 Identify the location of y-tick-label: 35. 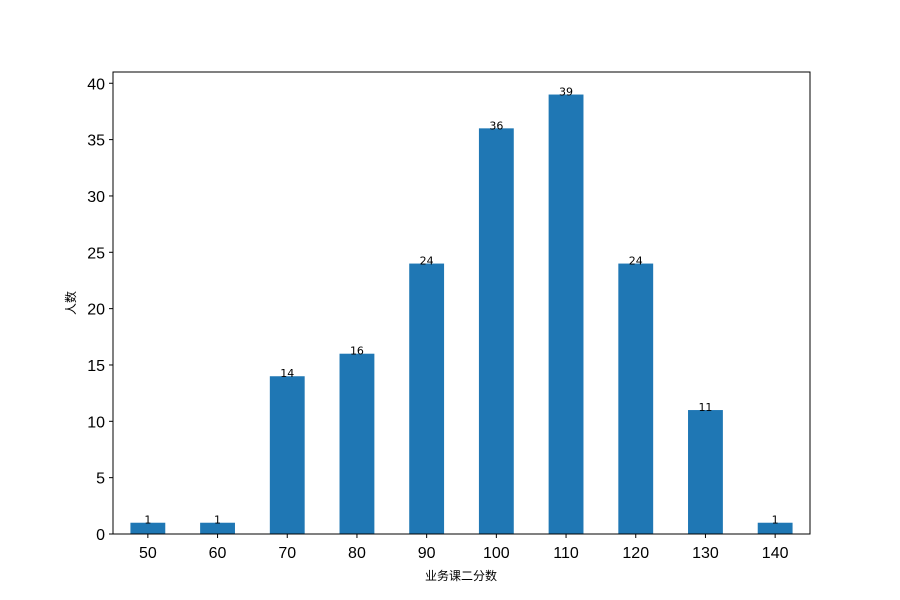
(96, 141).